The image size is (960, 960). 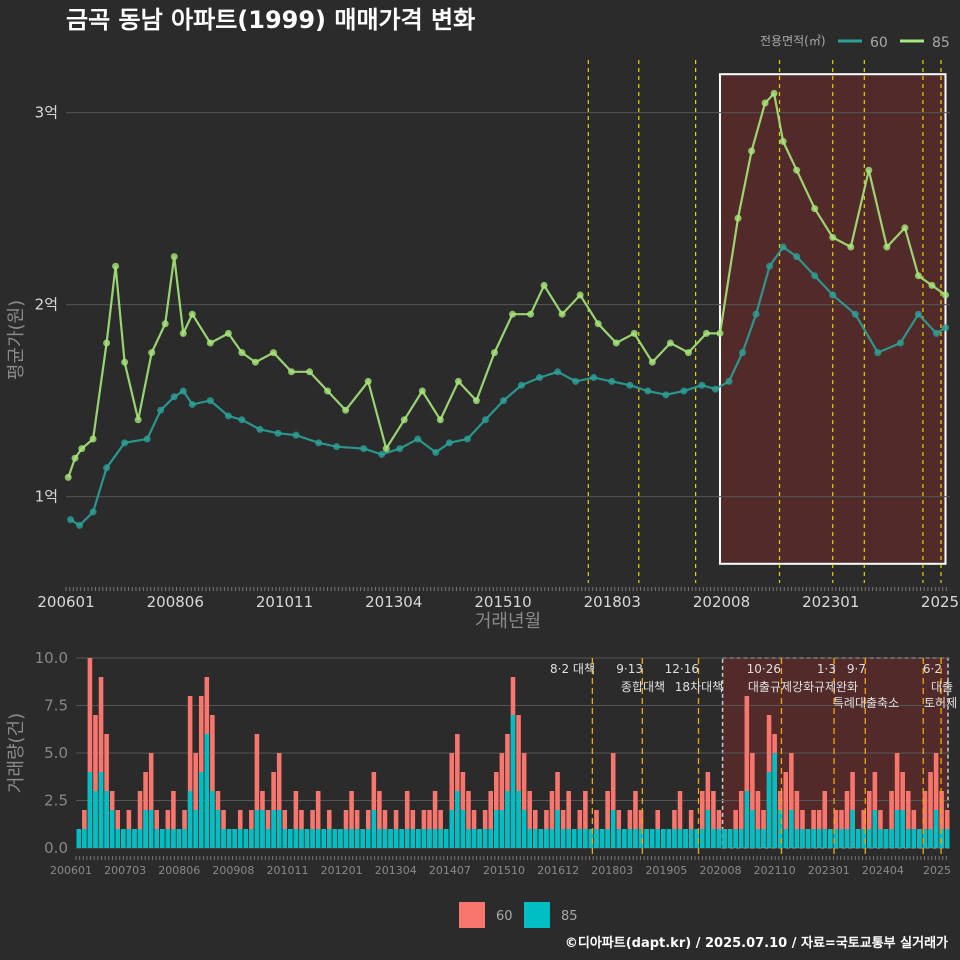 I want to click on volume-x-tick-label: 202404, so click(x=883, y=870).